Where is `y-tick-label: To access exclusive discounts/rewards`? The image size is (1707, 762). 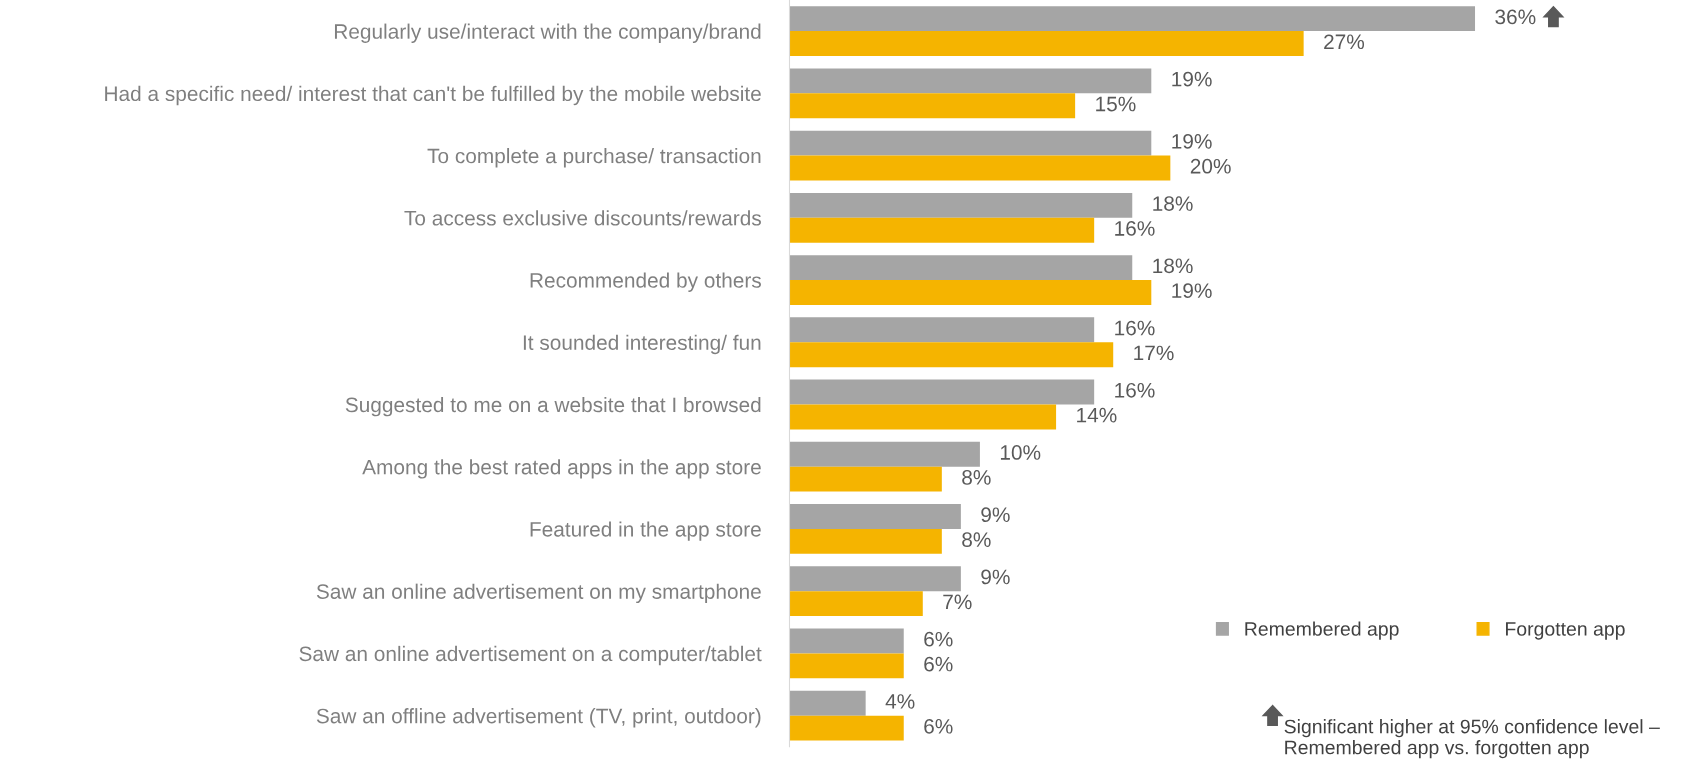 y-tick-label: To access exclusive discounts/rewards is located at coordinates (582, 218).